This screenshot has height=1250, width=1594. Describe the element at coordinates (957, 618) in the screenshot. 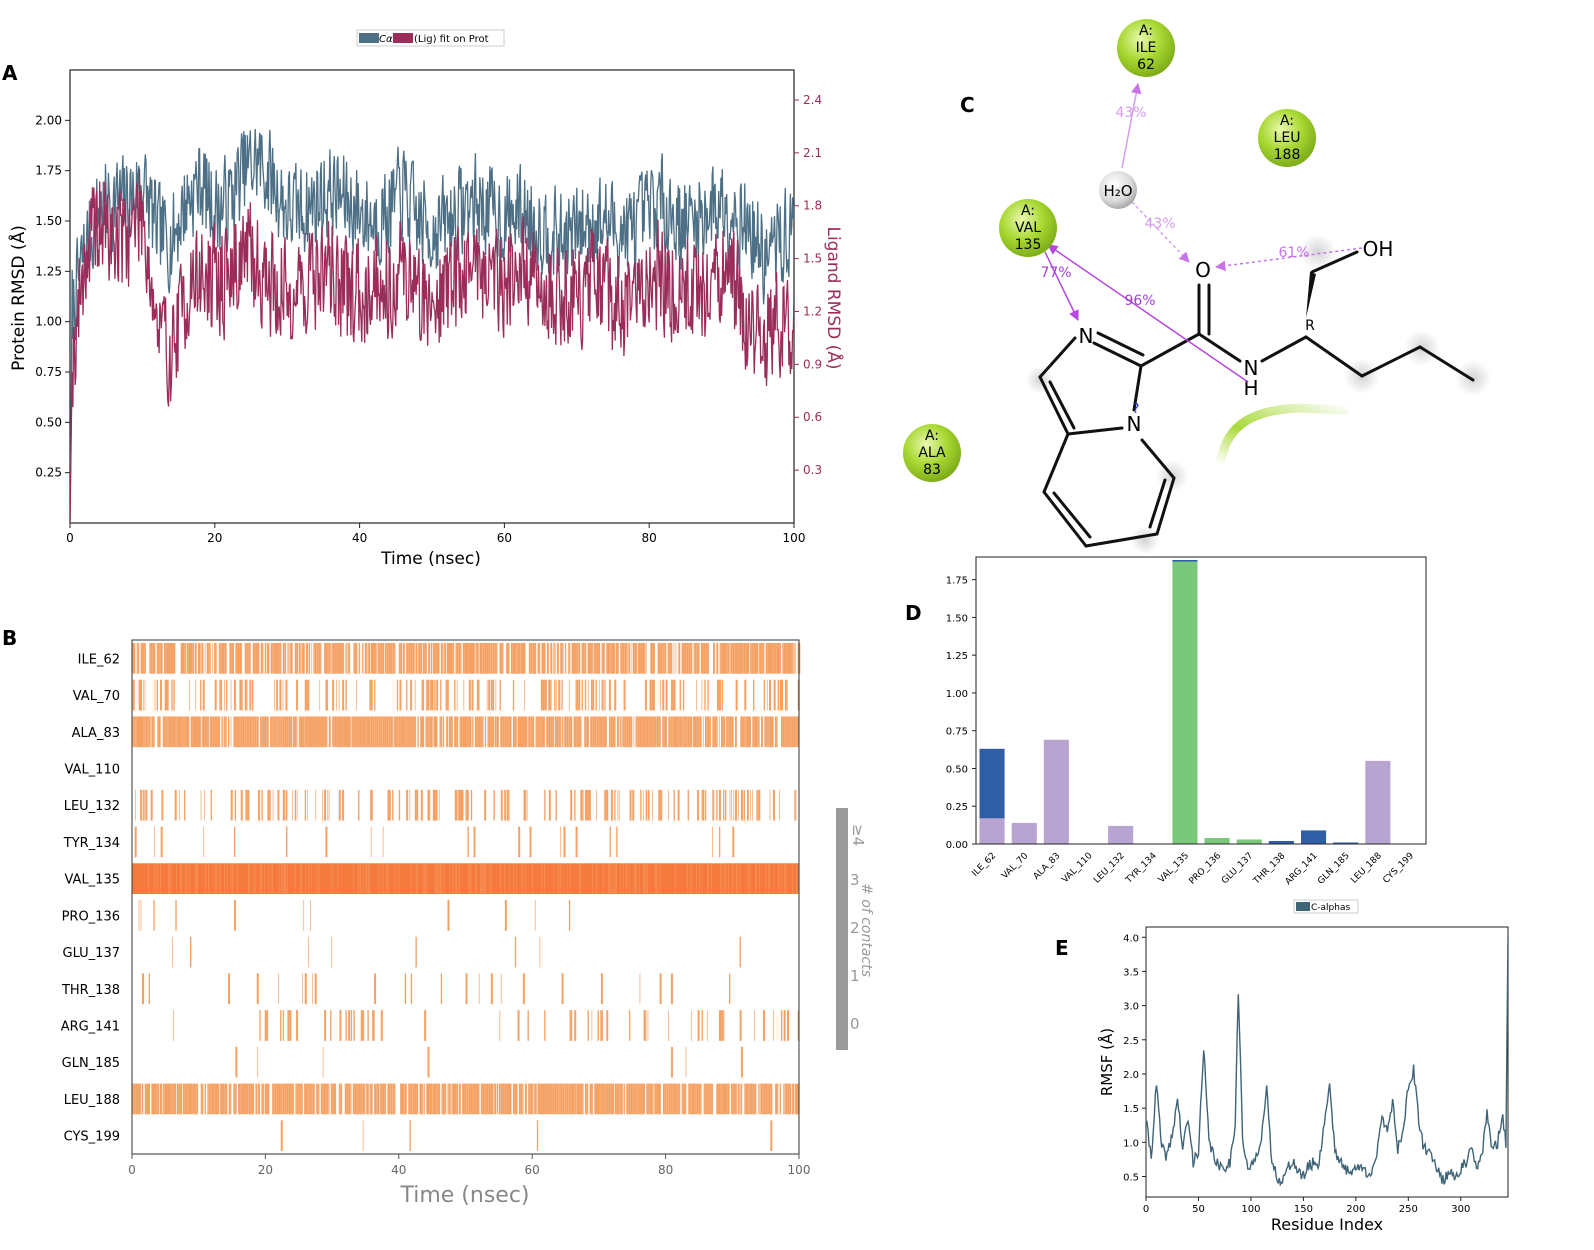

I see `y-tick-label: 1.50` at that location.